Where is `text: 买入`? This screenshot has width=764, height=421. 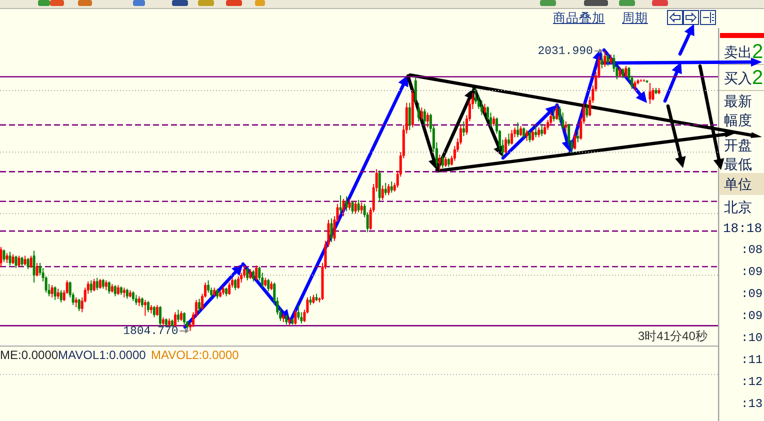 text: 买入 is located at coordinates (738, 78).